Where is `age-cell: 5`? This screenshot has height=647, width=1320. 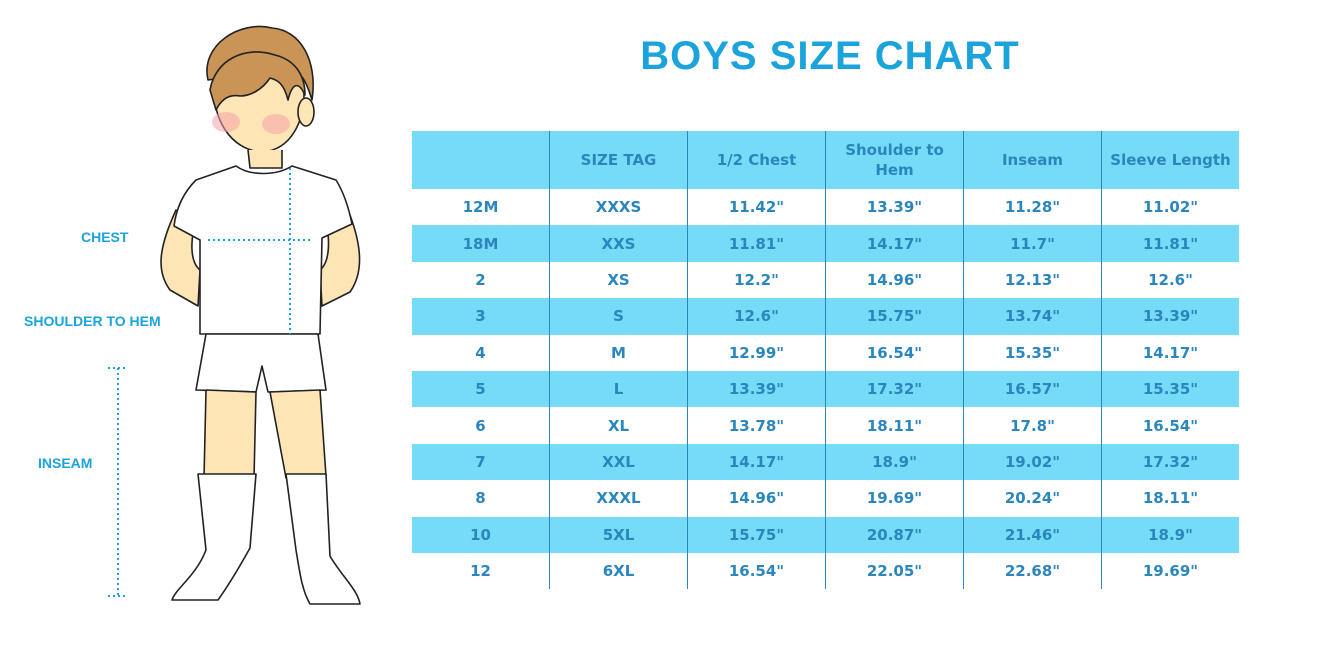
age-cell: 5 is located at coordinates (481, 389).